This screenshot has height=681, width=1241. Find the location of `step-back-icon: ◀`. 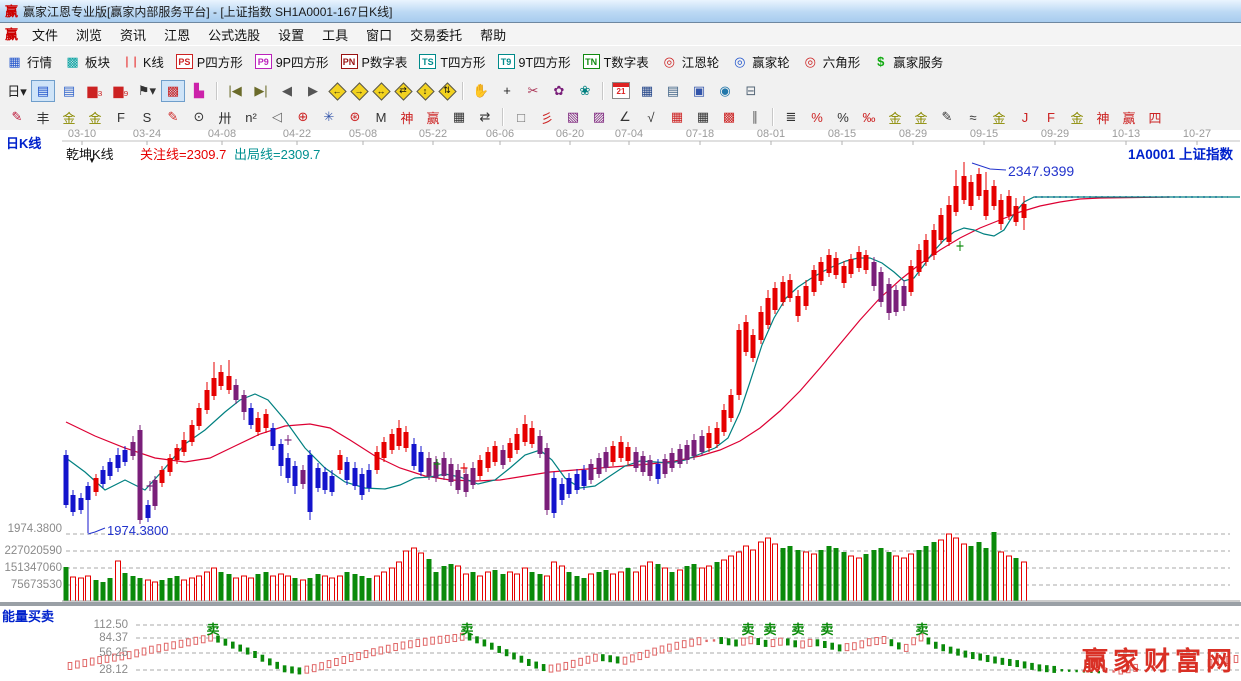

step-back-icon: ◀ is located at coordinates (287, 90).